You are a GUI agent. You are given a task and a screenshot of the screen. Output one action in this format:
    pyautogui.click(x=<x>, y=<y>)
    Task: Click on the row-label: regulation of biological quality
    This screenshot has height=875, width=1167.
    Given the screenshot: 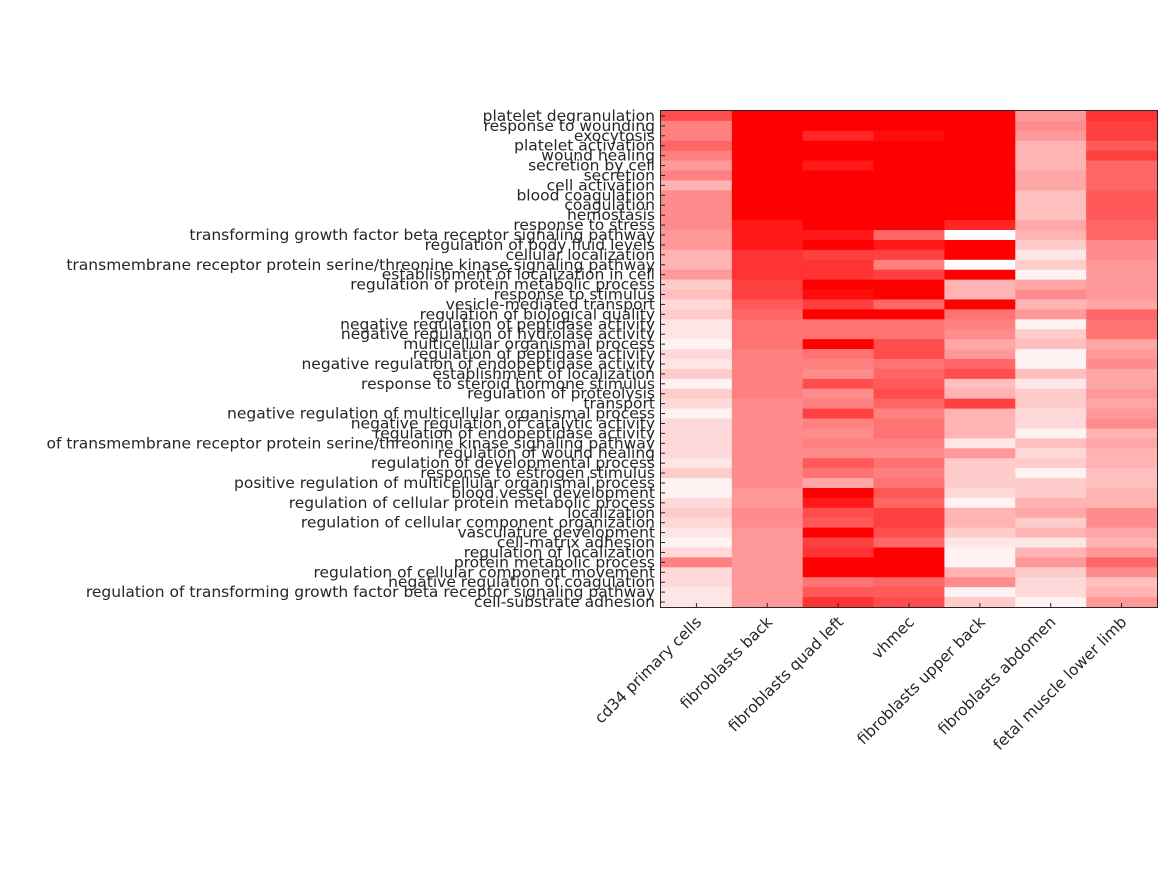 What is the action you would take?
    pyautogui.click(x=537, y=314)
    